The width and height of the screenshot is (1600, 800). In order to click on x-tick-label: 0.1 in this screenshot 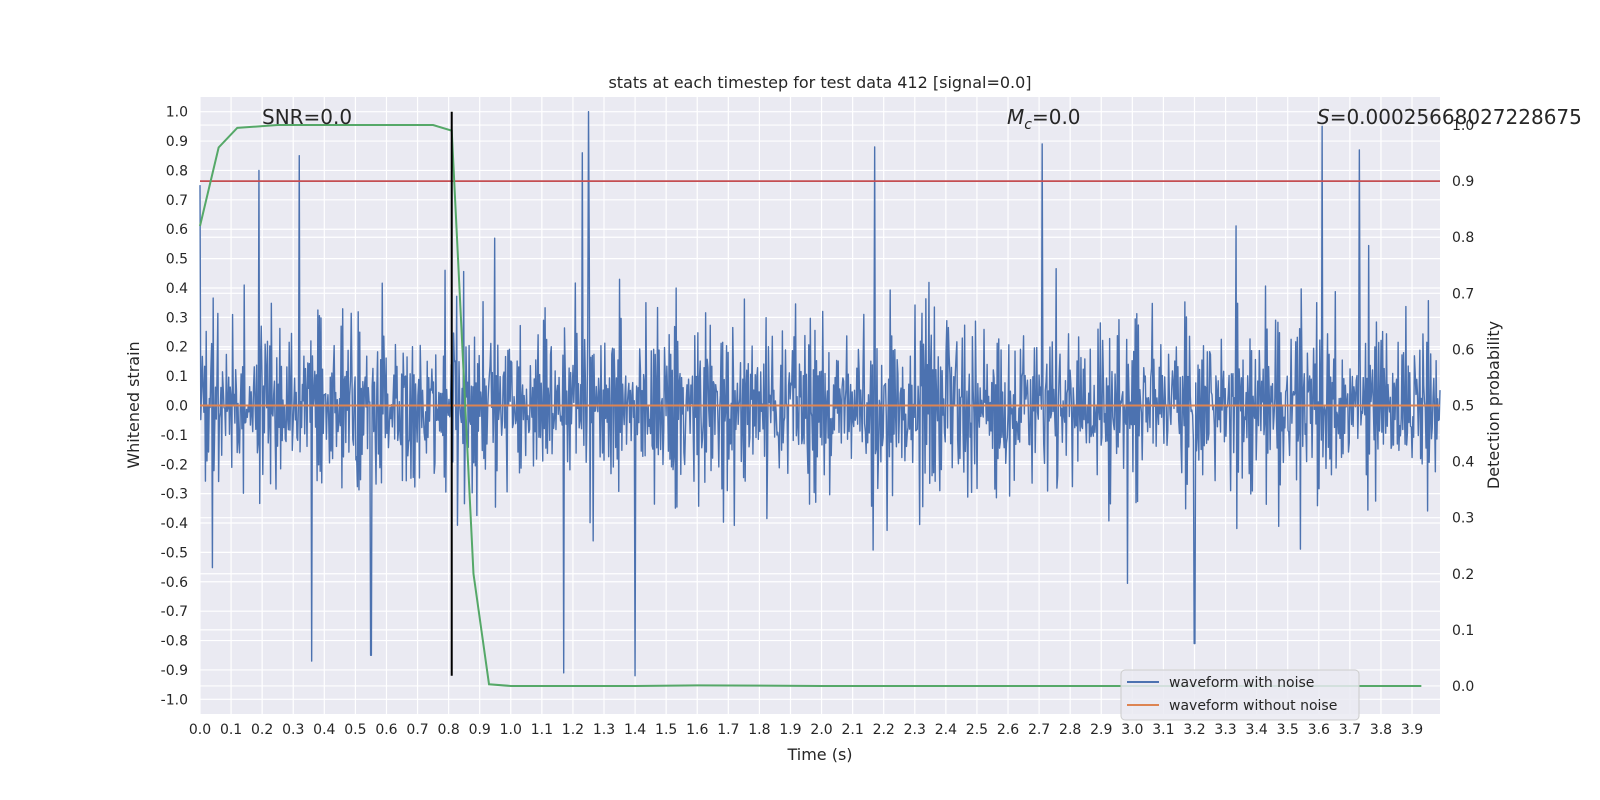, I will do `click(231, 730)`.